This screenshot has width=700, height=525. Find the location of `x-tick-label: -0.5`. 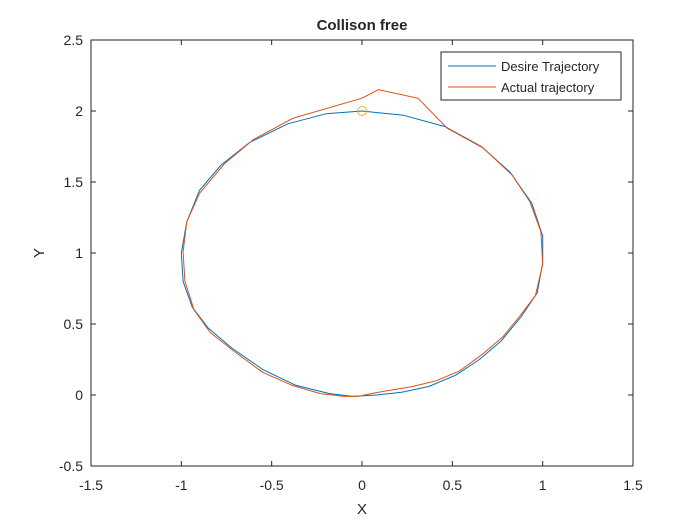

x-tick-label: -0.5 is located at coordinates (272, 485).